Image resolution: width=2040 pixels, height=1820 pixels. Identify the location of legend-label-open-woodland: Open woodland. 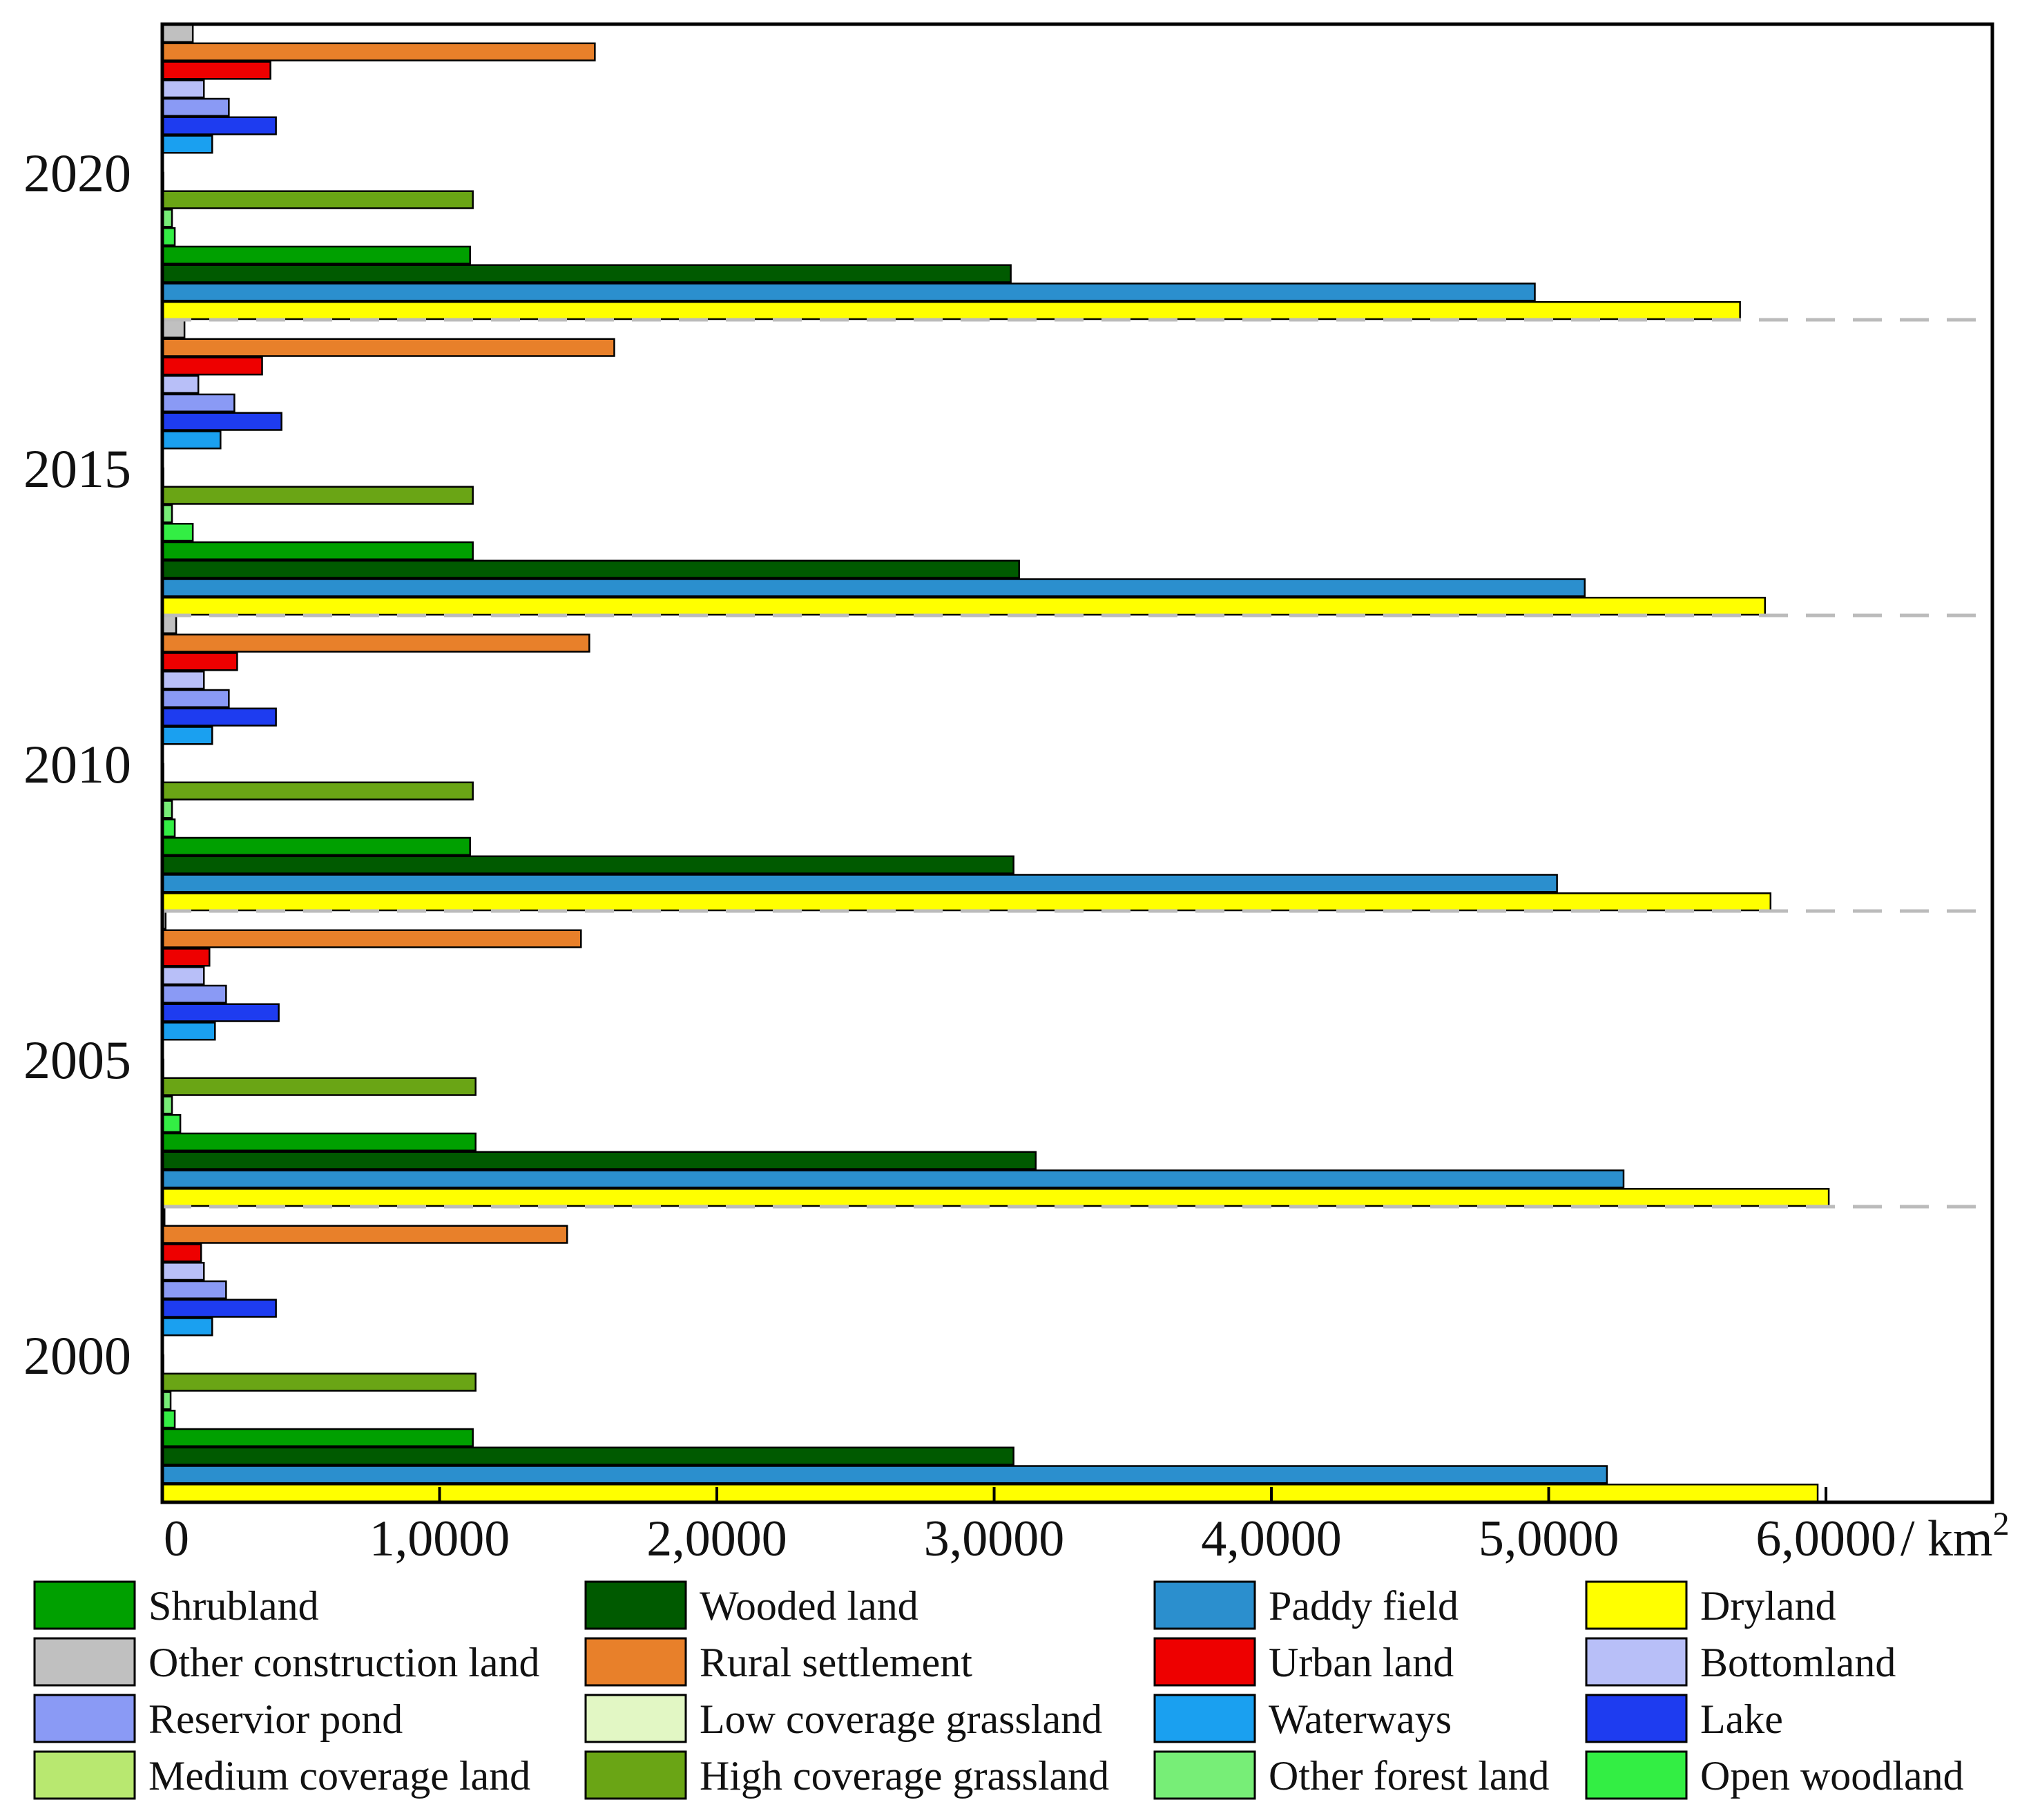
(1832, 1776).